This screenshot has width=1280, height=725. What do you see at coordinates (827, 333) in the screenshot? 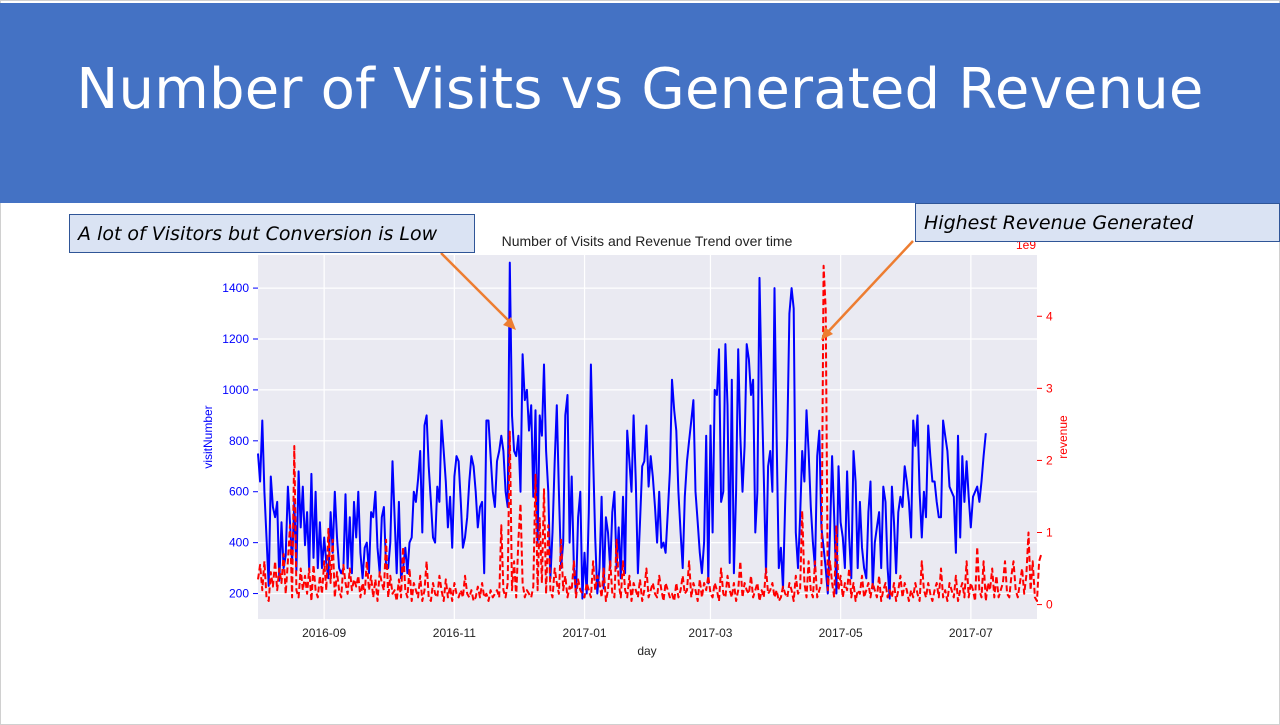
I see `arrow-head-right` at bounding box center [827, 333].